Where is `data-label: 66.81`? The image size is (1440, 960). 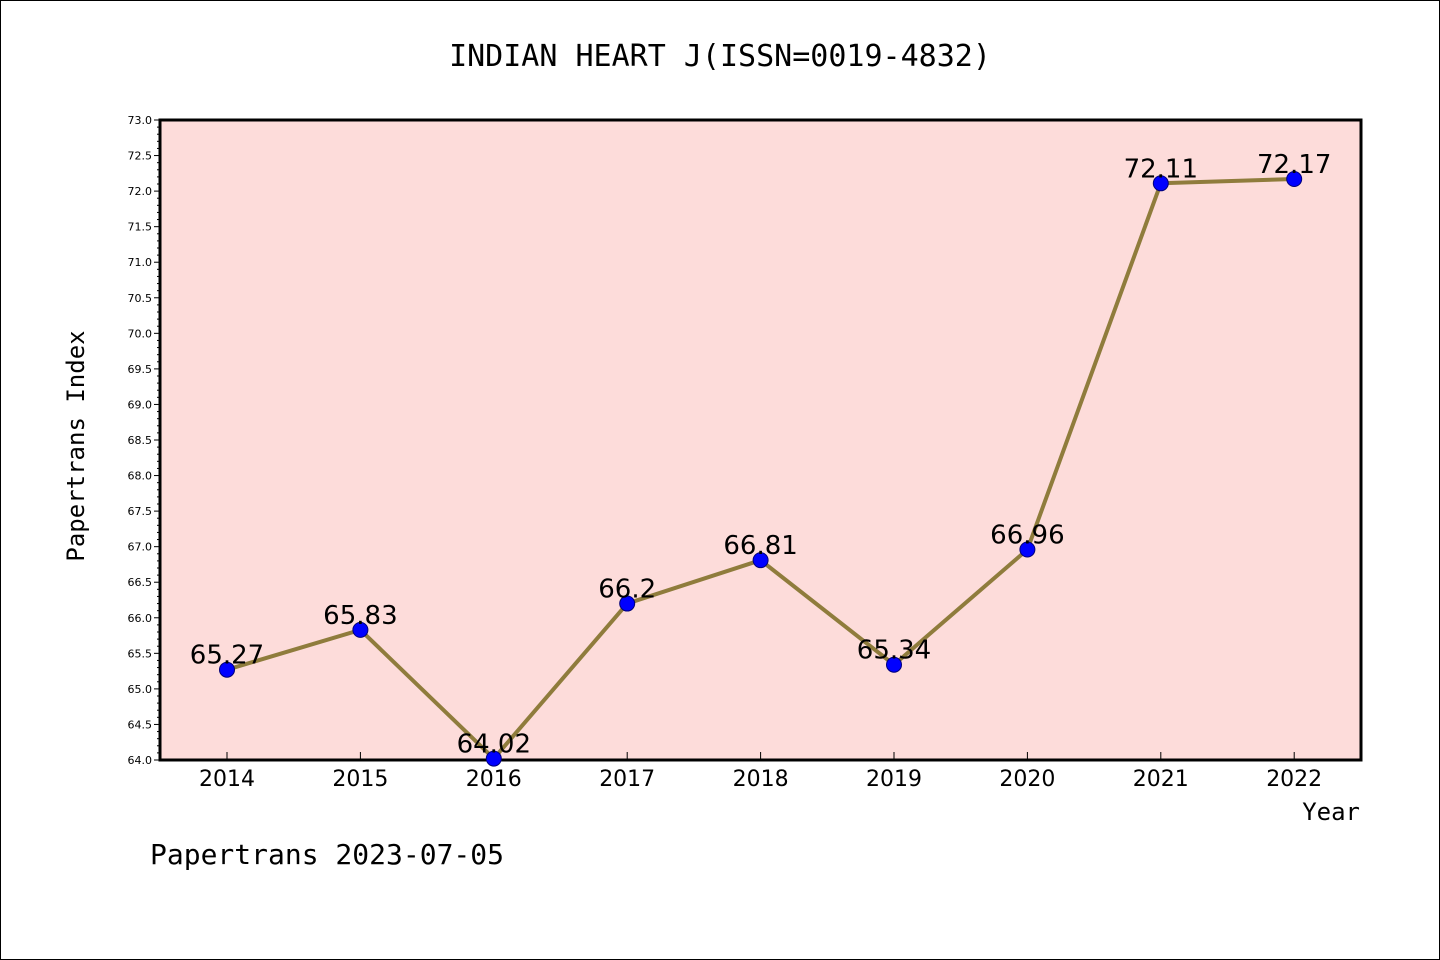
data-label: 66.81 is located at coordinates (760, 546).